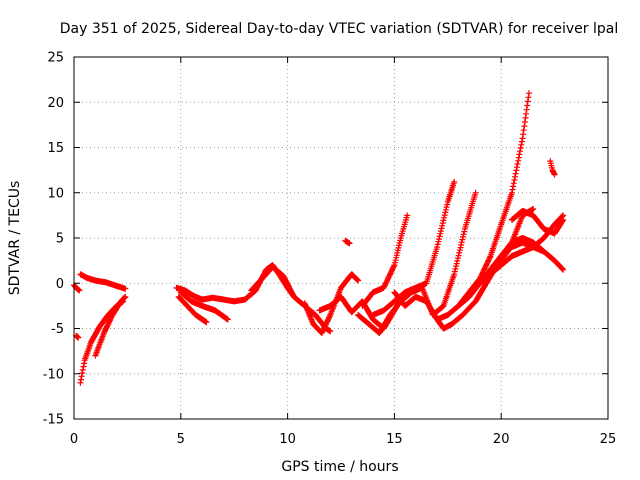  Describe the element at coordinates (53, 374) in the screenshot. I see `y-tick-label: -10` at that location.